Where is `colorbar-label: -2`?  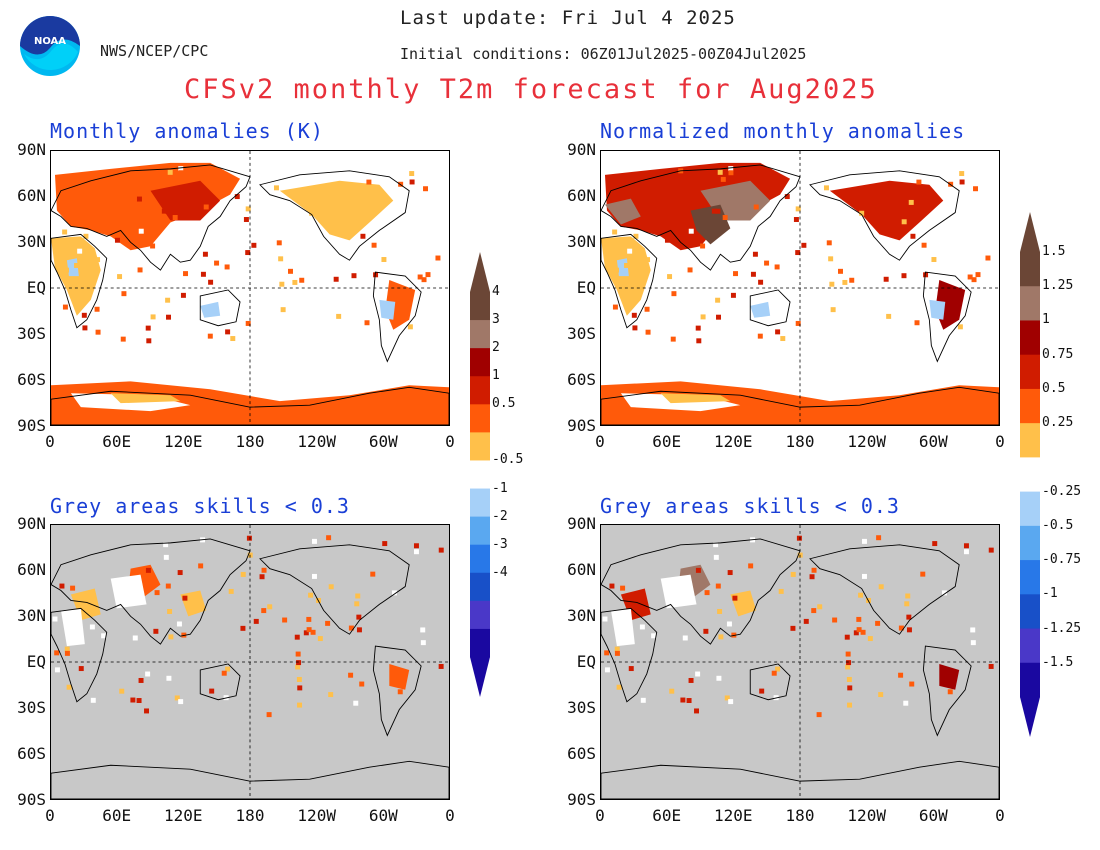
colorbar-label: -2 is located at coordinates (500, 516).